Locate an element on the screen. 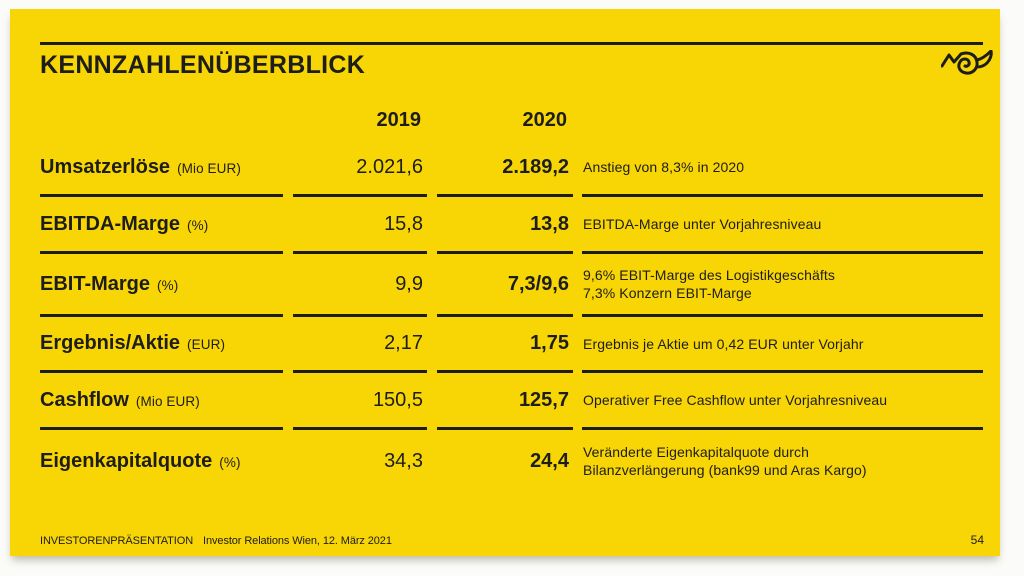 Image resolution: width=1024 pixels, height=576 pixels. value-2019-umsatzerloese: 2.021,6 is located at coordinates (360, 168).